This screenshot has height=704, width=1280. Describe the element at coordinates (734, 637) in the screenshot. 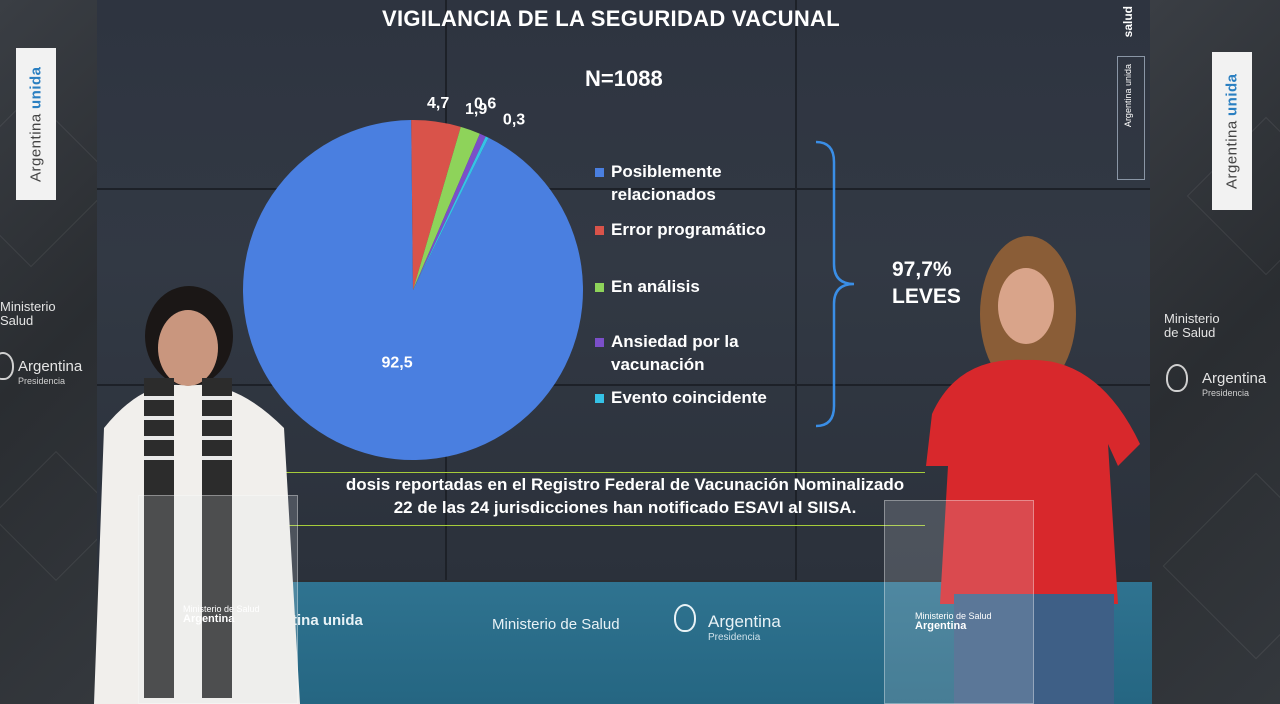

I see `floor-presidencia-text: Presidencia` at that location.